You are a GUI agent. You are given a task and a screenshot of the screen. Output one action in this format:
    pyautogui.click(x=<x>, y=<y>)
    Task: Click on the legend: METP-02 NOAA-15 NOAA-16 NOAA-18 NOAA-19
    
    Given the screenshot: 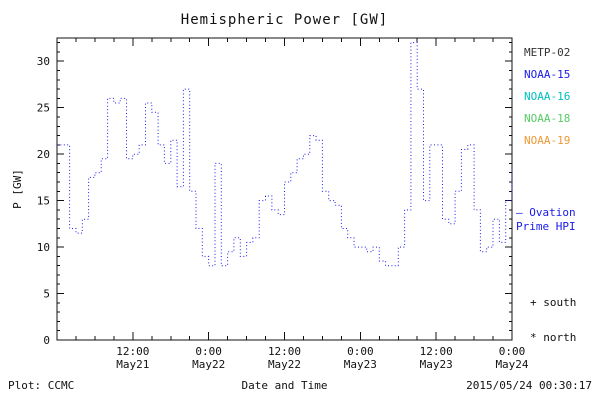 What is the action you would take?
    pyautogui.click(x=547, y=97)
    